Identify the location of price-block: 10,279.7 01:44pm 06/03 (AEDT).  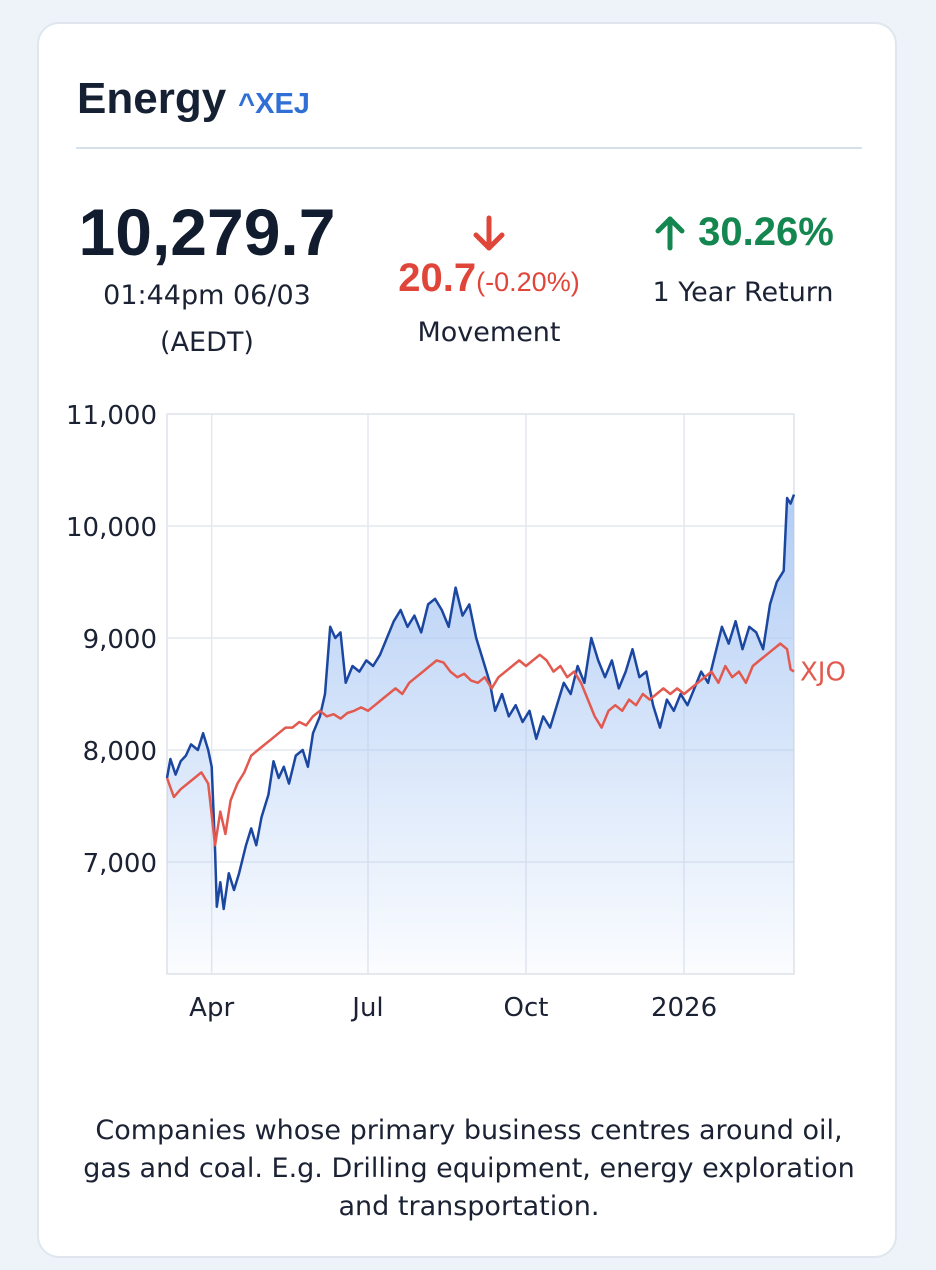
(207, 280).